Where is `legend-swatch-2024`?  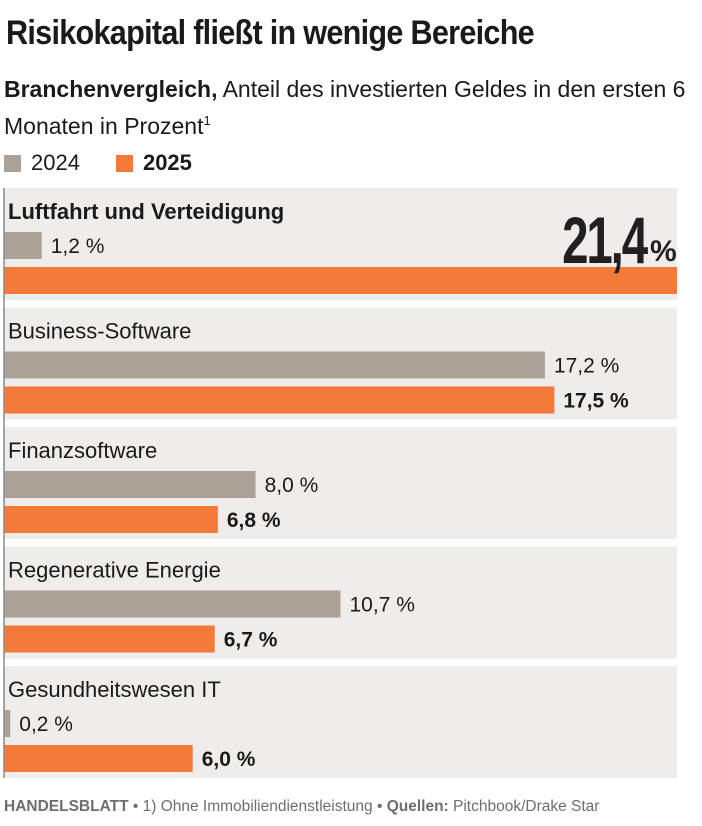
legend-swatch-2024 is located at coordinates (12, 163).